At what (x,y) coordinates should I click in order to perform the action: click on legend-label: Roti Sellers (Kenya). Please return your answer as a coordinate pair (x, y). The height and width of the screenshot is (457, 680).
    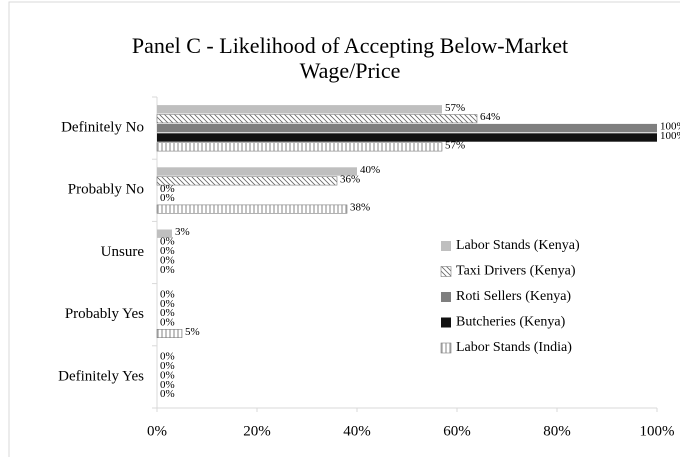
    Looking at the image, I should click on (513, 296).